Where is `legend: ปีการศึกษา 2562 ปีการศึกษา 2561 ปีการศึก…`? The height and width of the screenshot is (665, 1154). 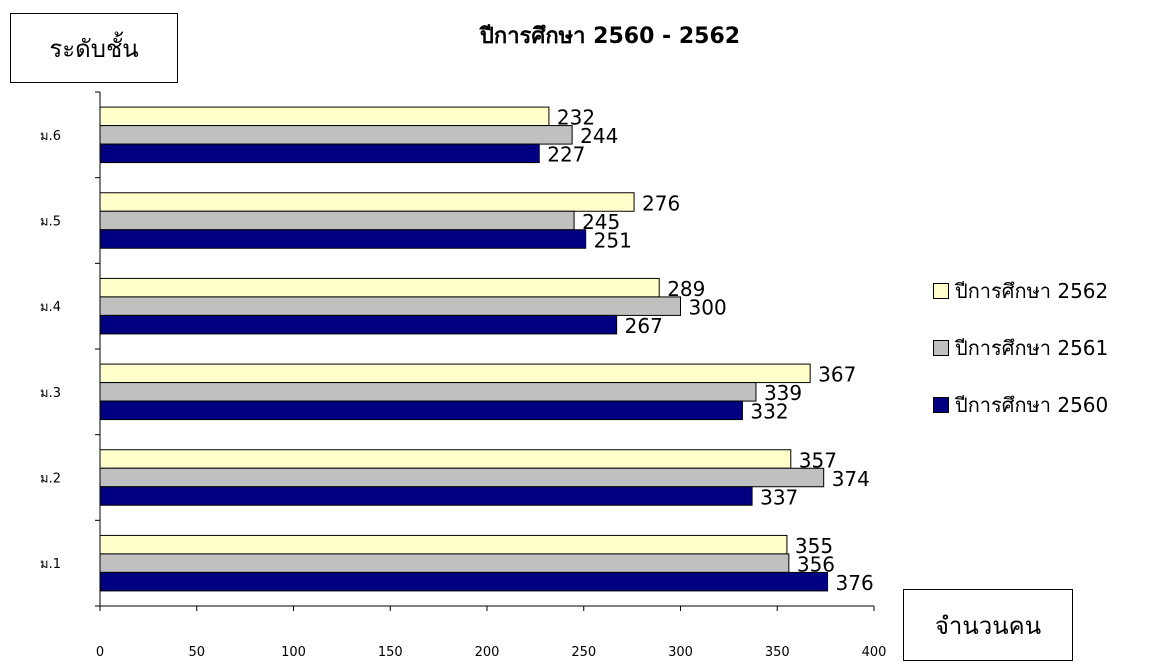 legend: ปีการศึกษา 2562 ปีการศึกษา 2561 ปีการศึก… is located at coordinates (1020, 363).